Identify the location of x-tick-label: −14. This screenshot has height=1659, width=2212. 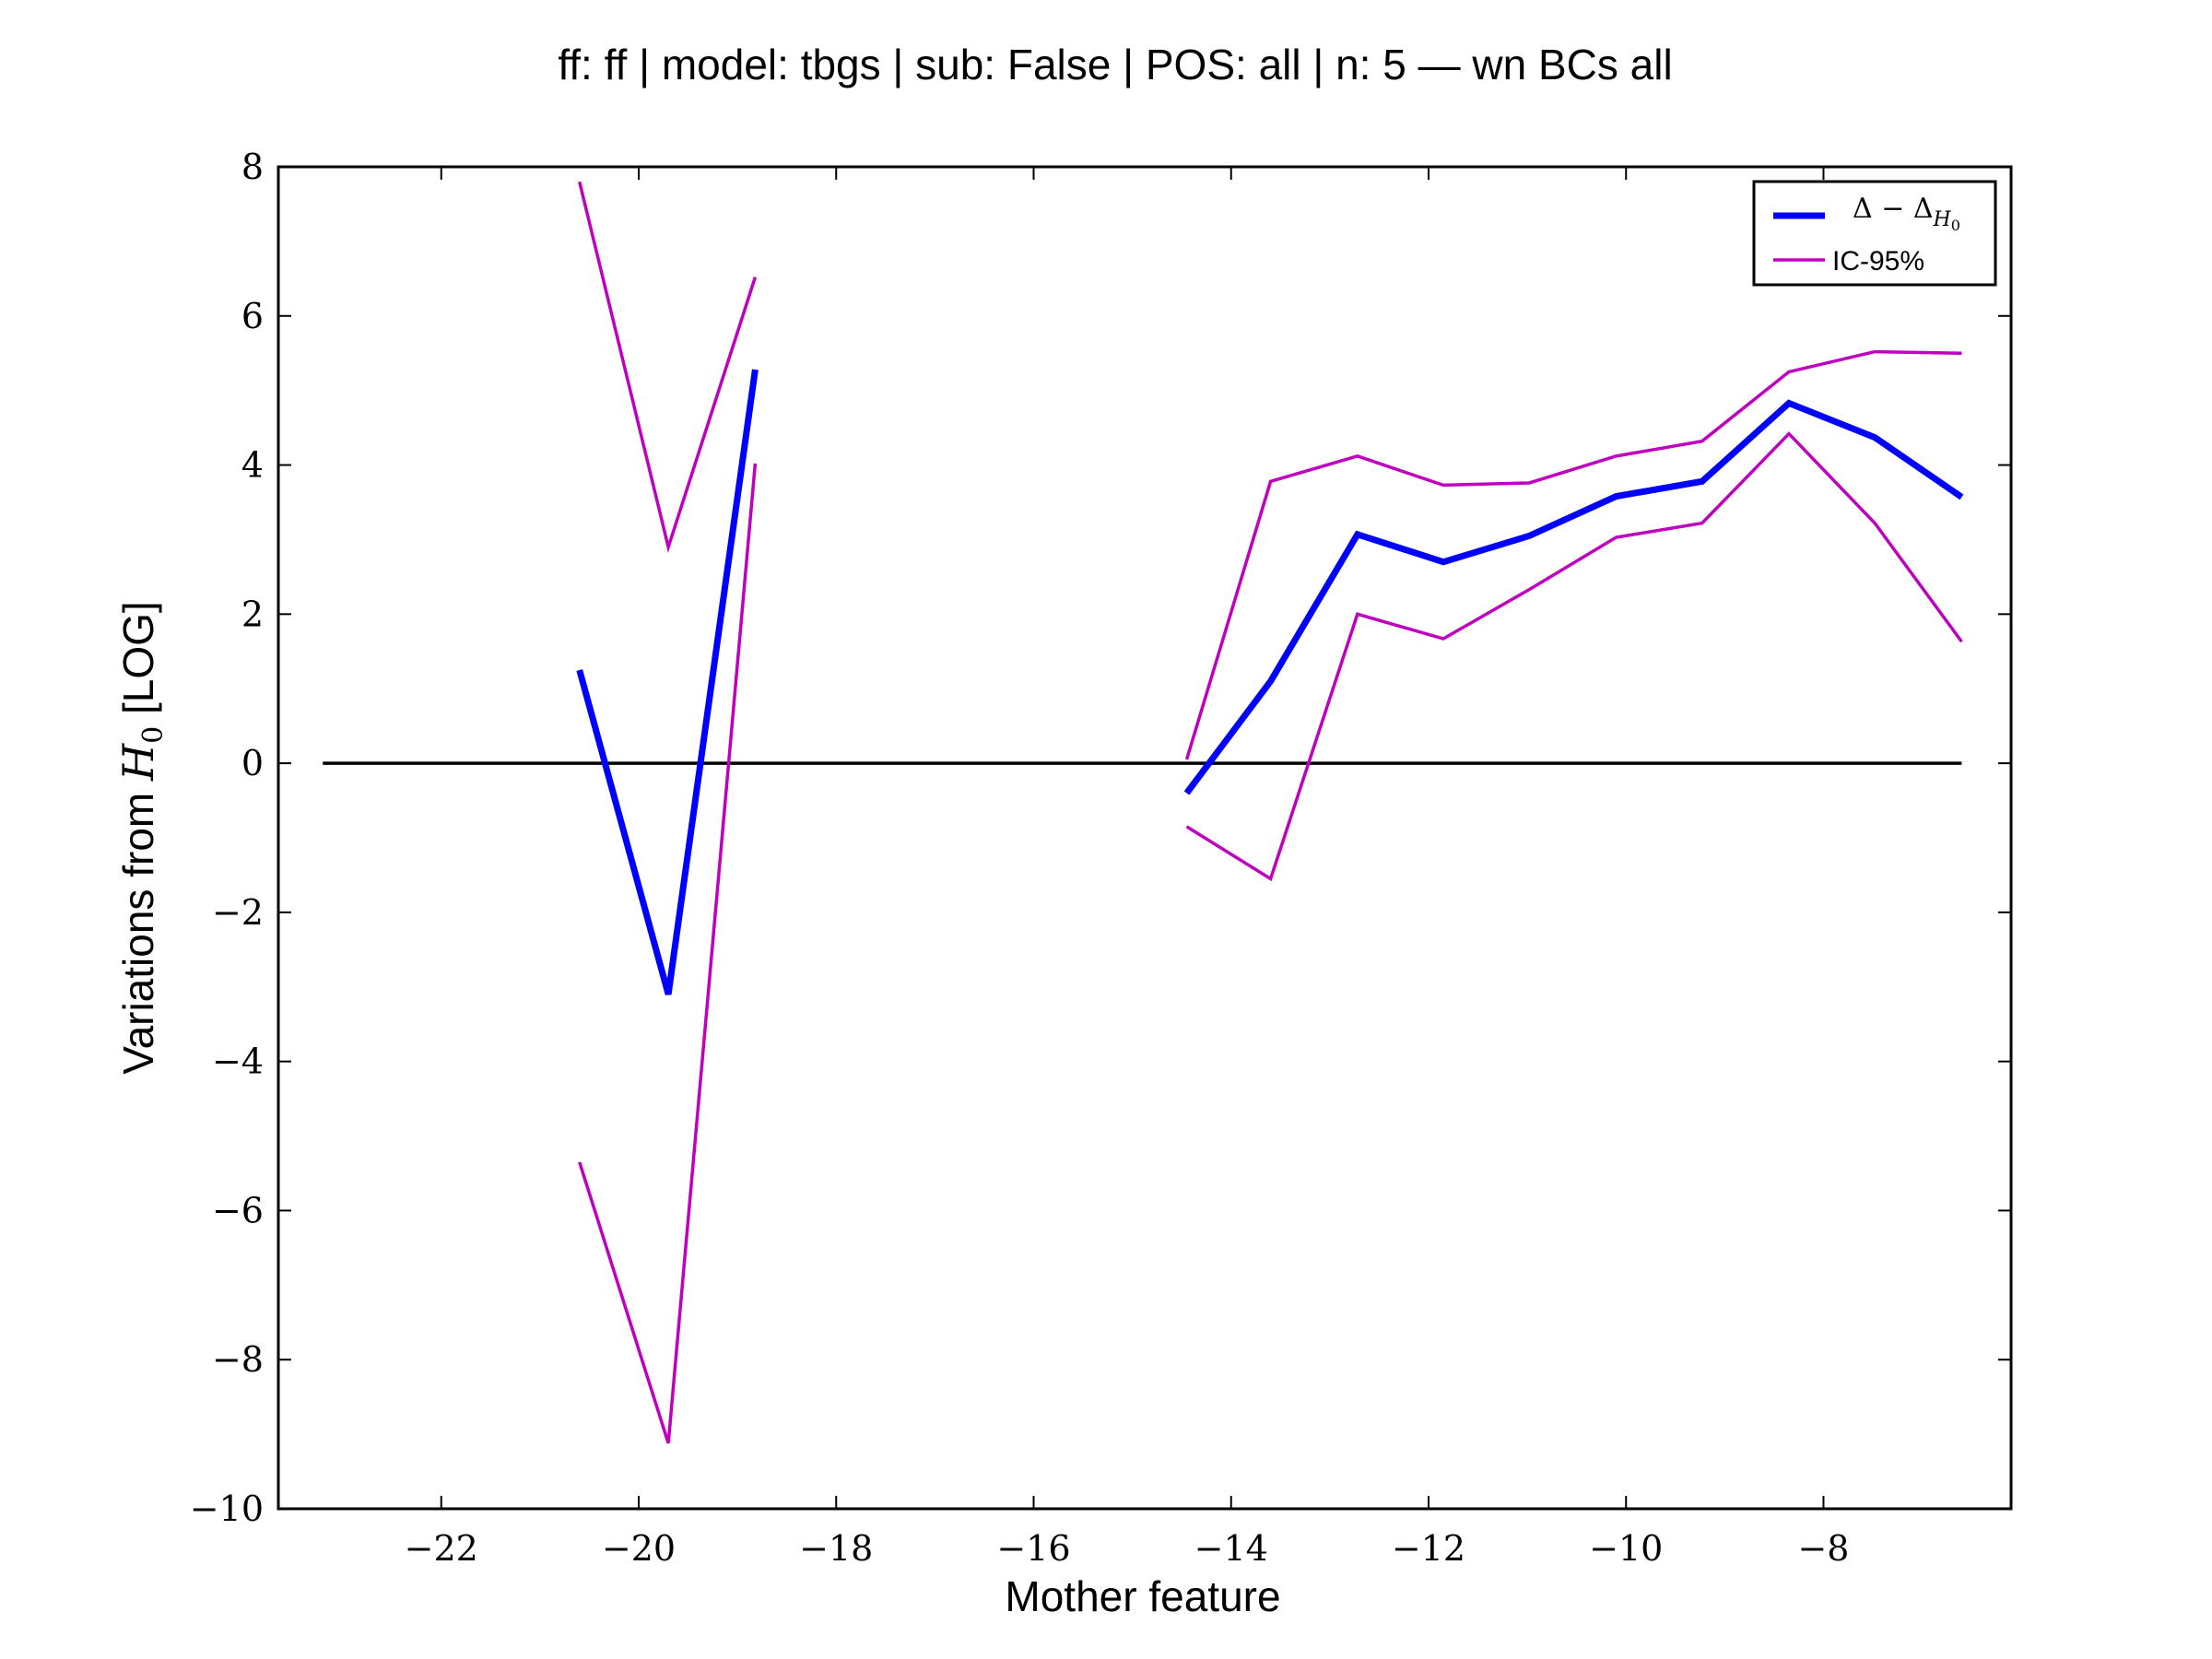
(1231, 1548).